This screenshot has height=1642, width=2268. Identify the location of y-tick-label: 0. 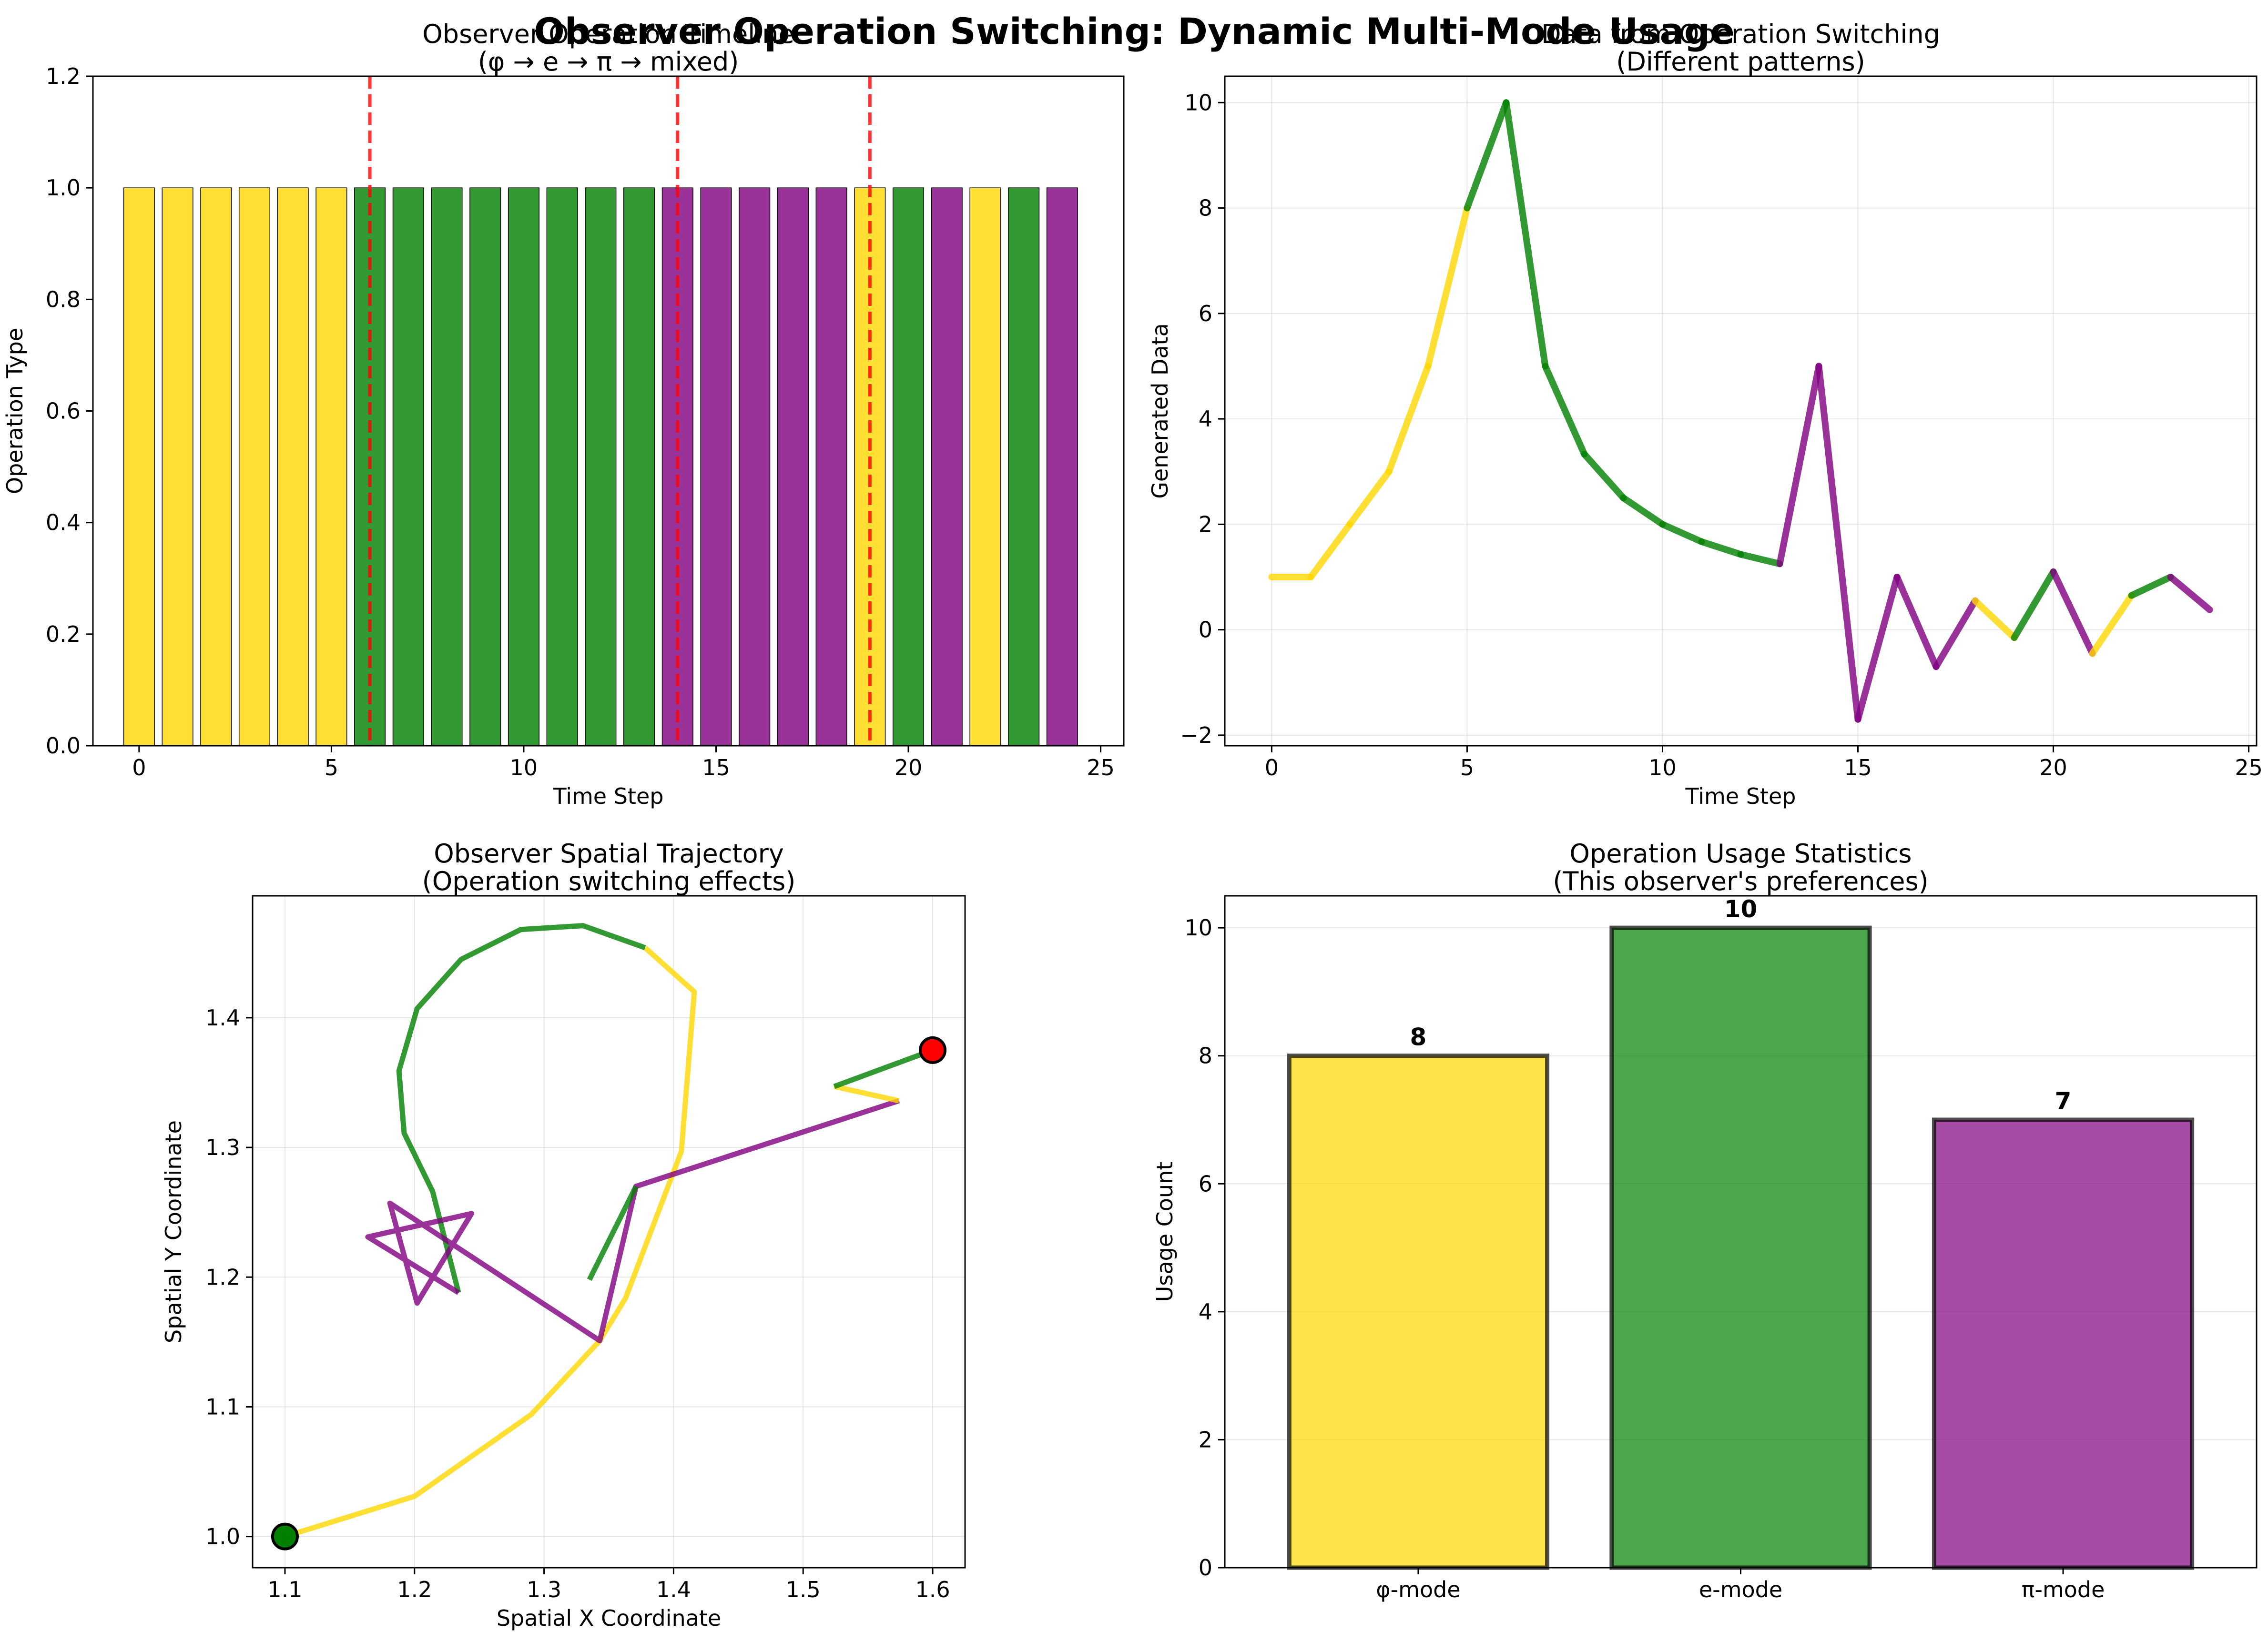
(1205, 1568).